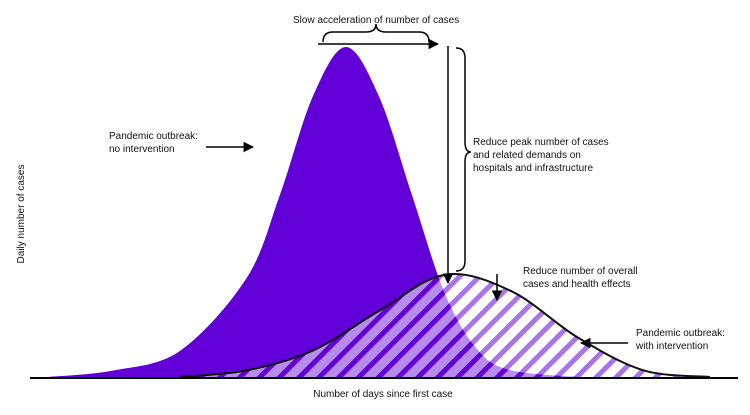 Image resolution: width=750 pixels, height=415 pixels. What do you see at coordinates (376, 33) in the screenshot?
I see `brace-horizontal` at bounding box center [376, 33].